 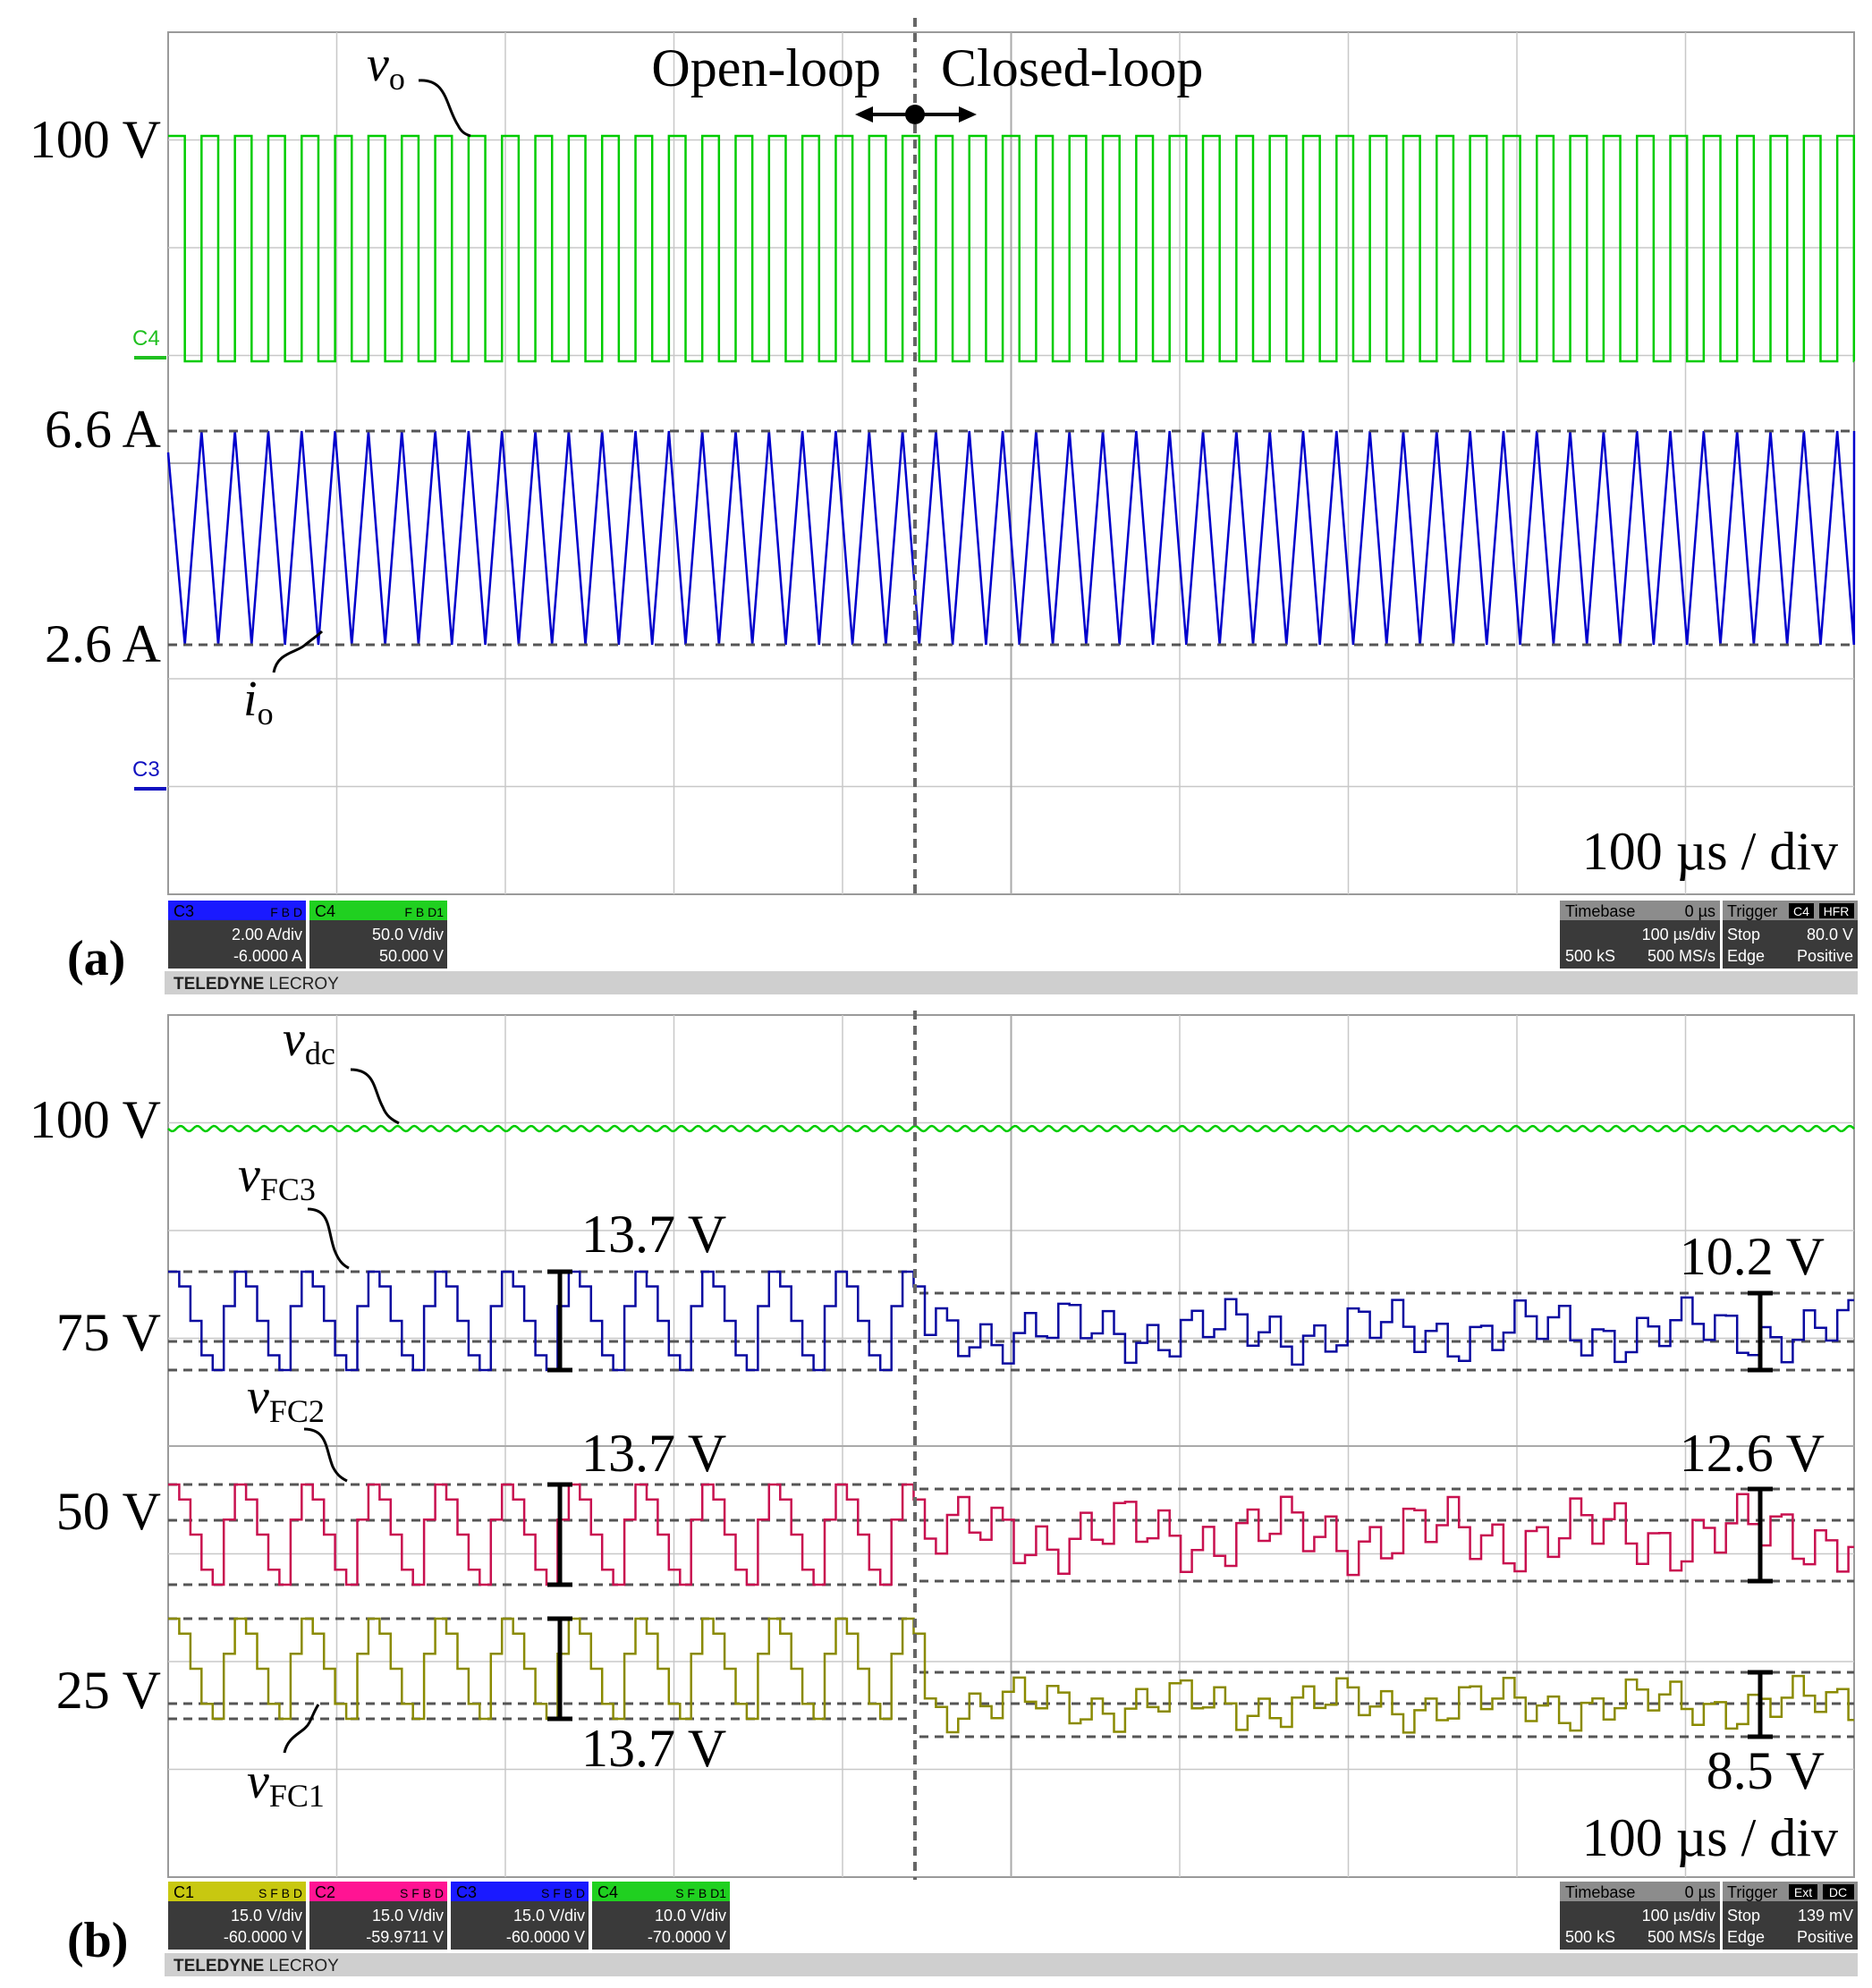 I want to click on trace-label-vo: vo, so click(x=419, y=88).